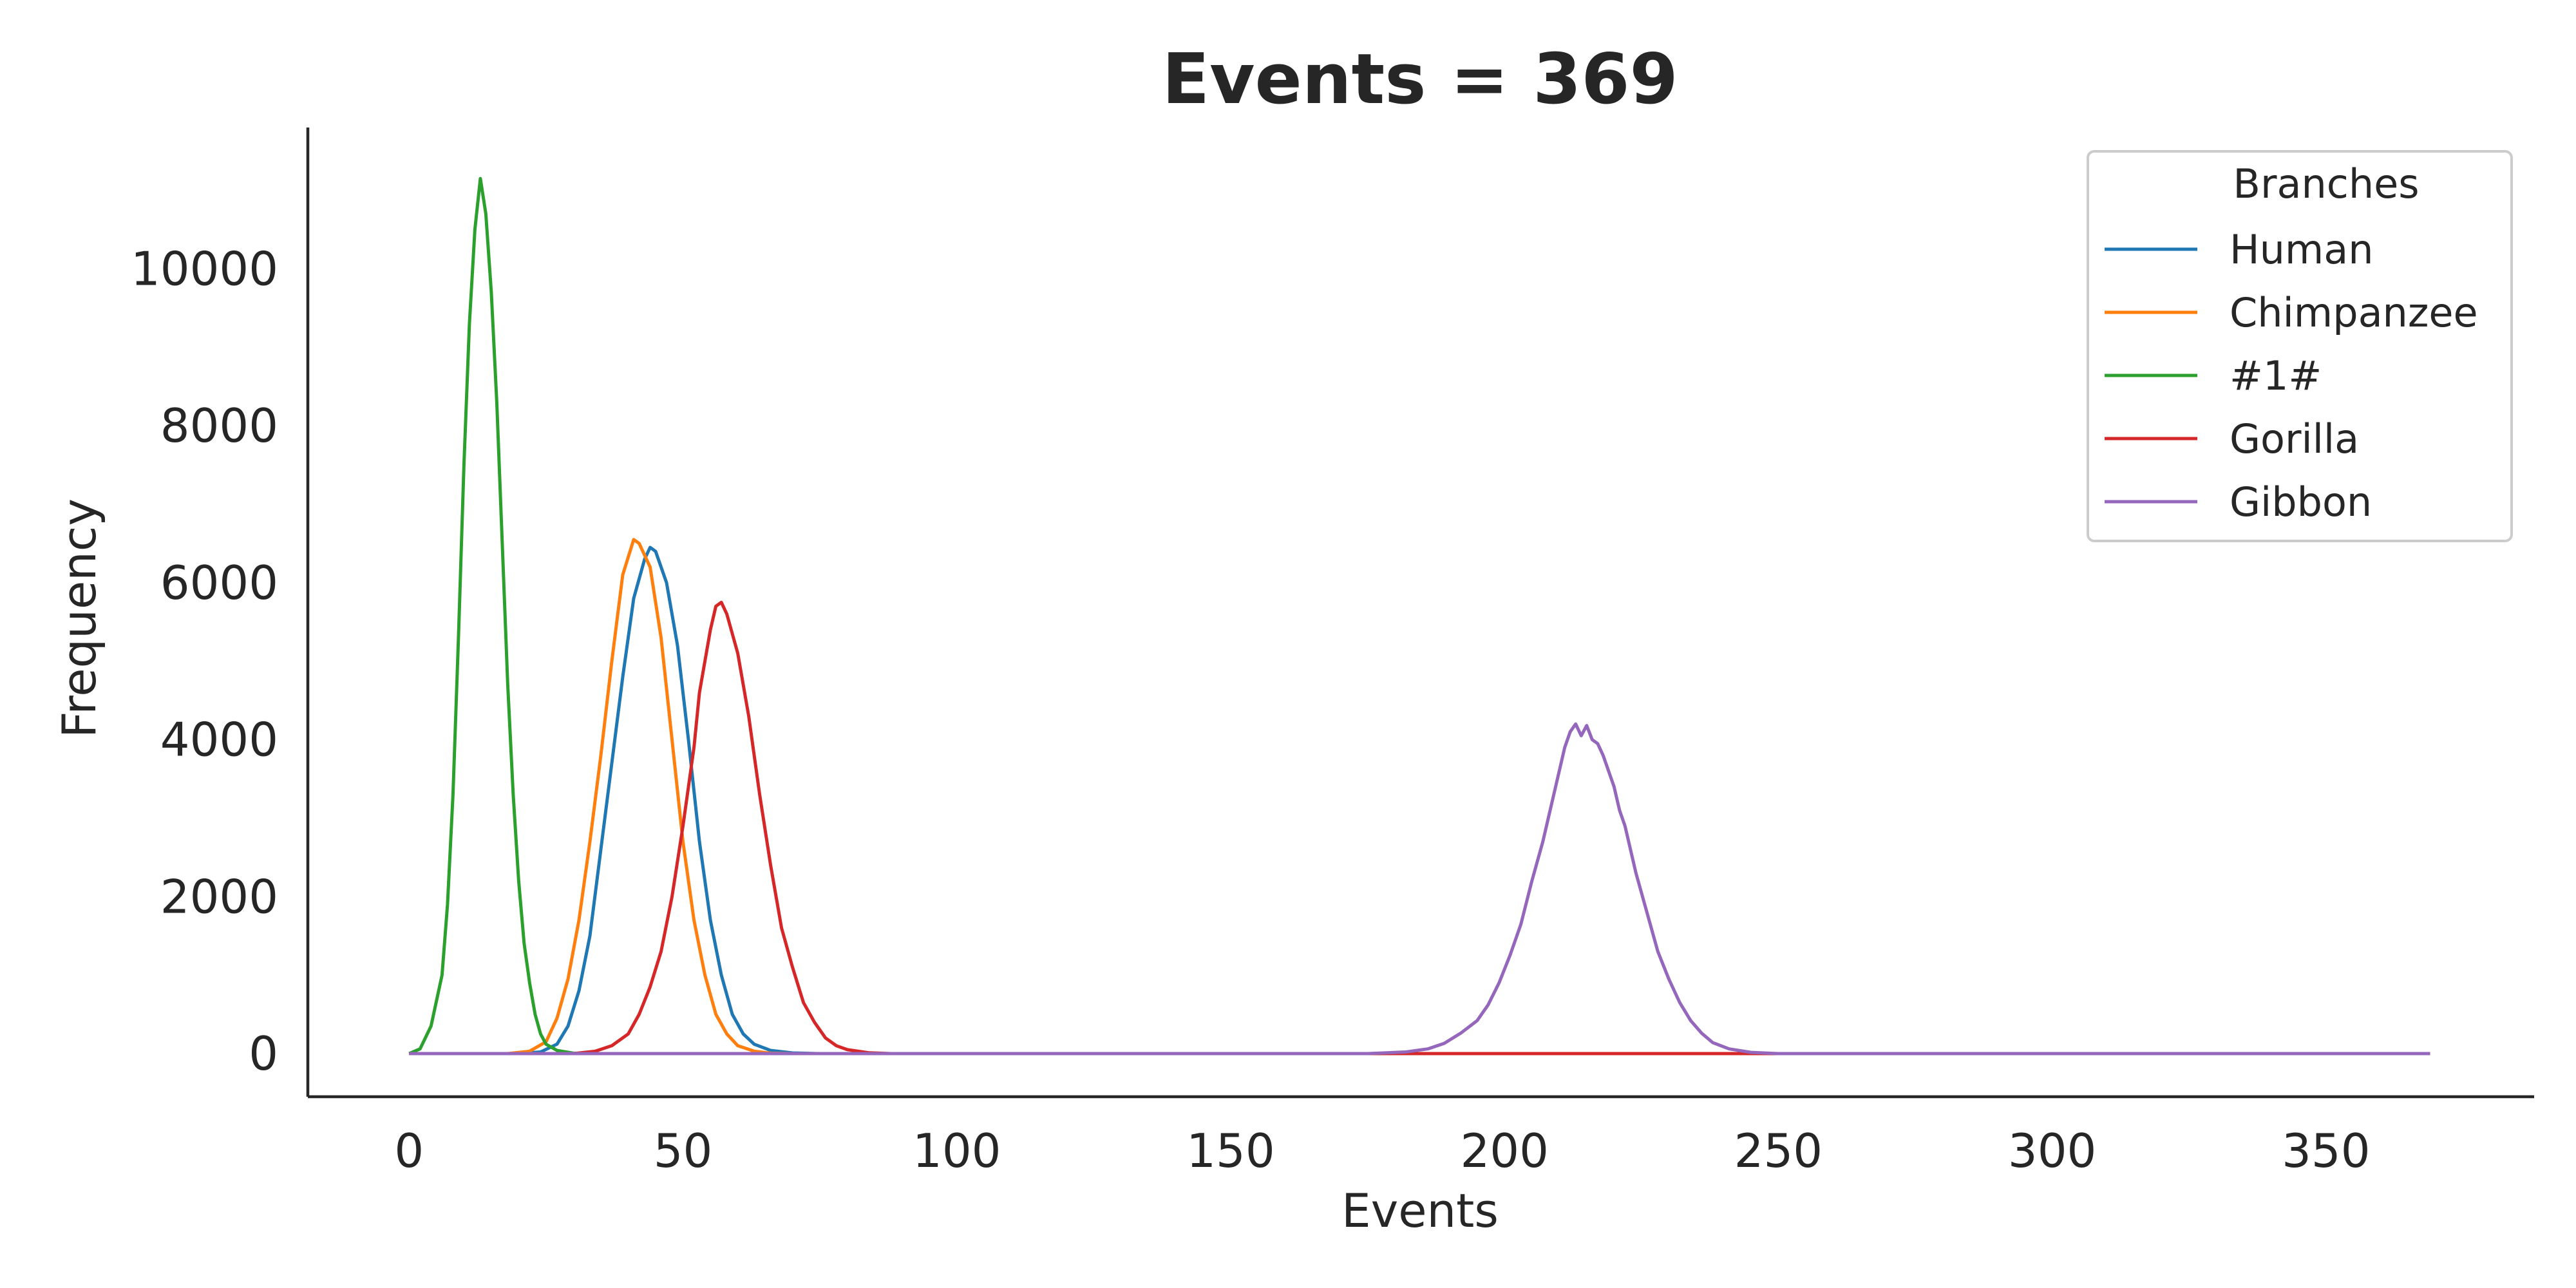 Image resolution: width=2576 pixels, height=1288 pixels. Describe the element at coordinates (2354, 312) in the screenshot. I see `legend-label: Chimpanzee` at that location.